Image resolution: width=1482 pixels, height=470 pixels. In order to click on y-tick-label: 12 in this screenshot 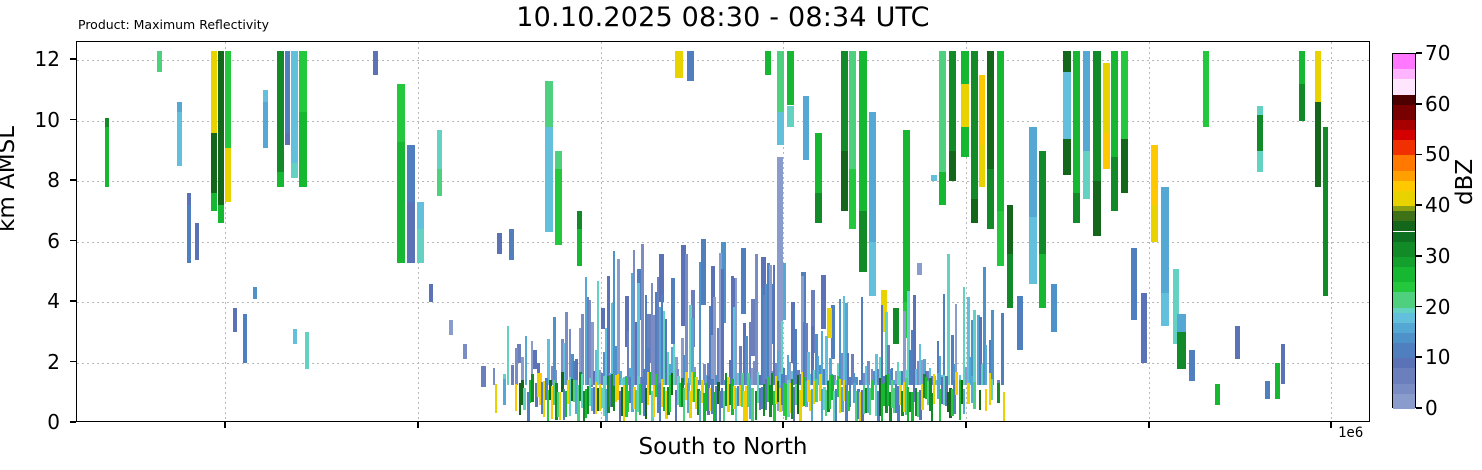, I will do `click(47, 59)`.